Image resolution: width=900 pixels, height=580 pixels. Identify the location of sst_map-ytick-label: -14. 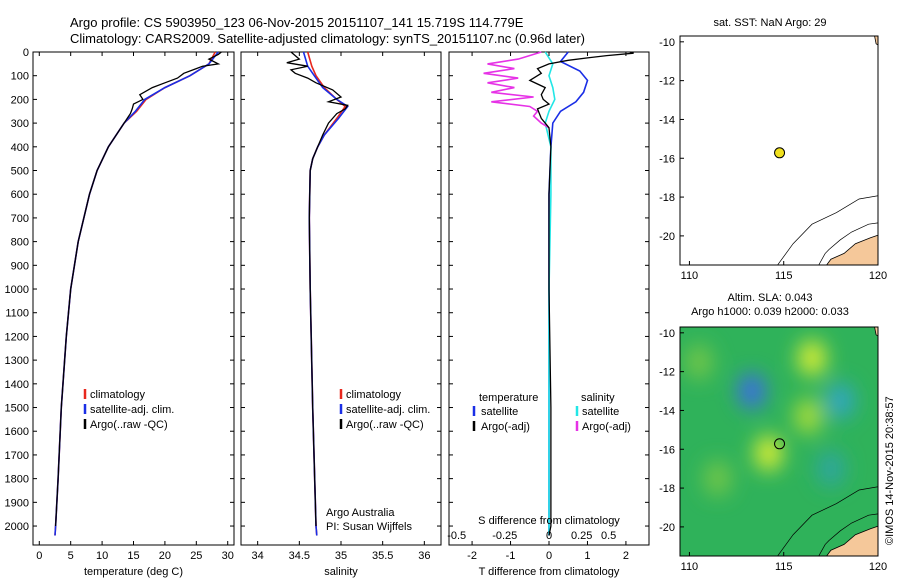
(667, 120).